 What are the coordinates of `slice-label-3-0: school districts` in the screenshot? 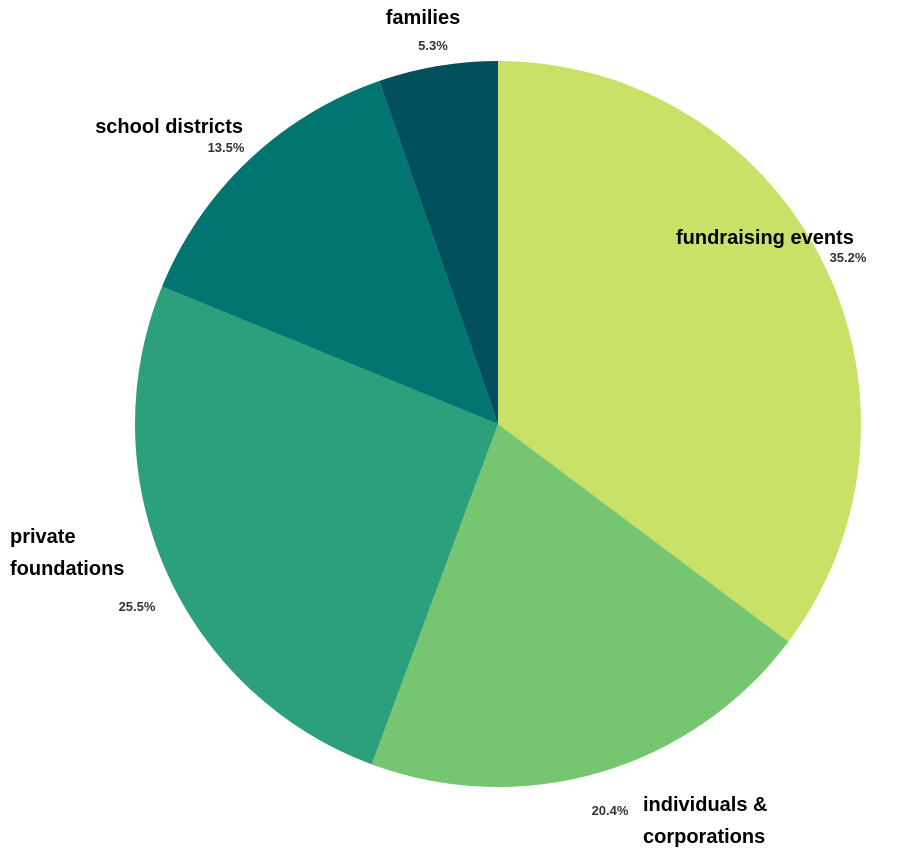 It's located at (169, 127).